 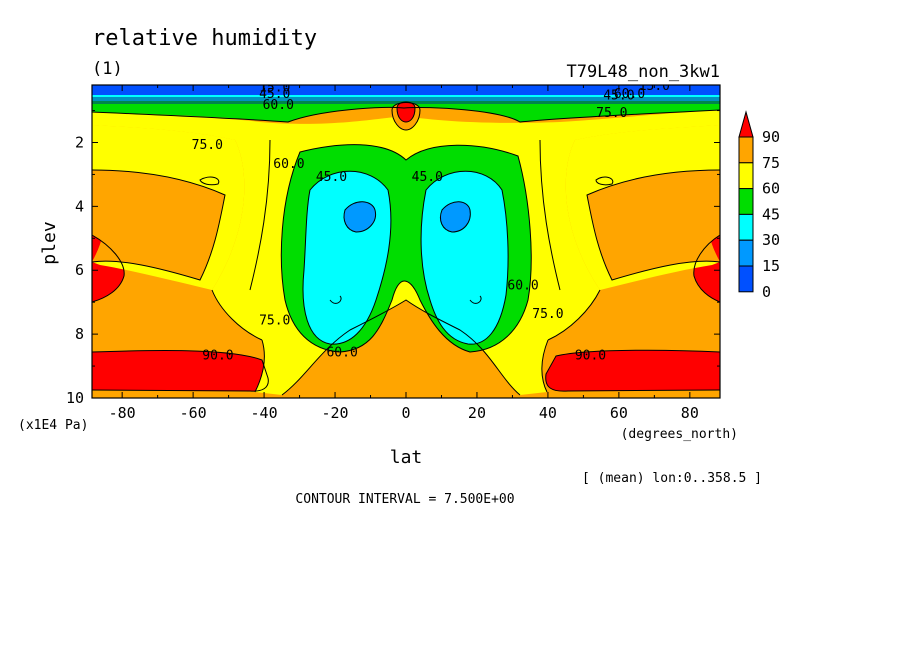 What do you see at coordinates (647, 160) in the screenshot?
I see `band-60-75-upper-r` at bounding box center [647, 160].